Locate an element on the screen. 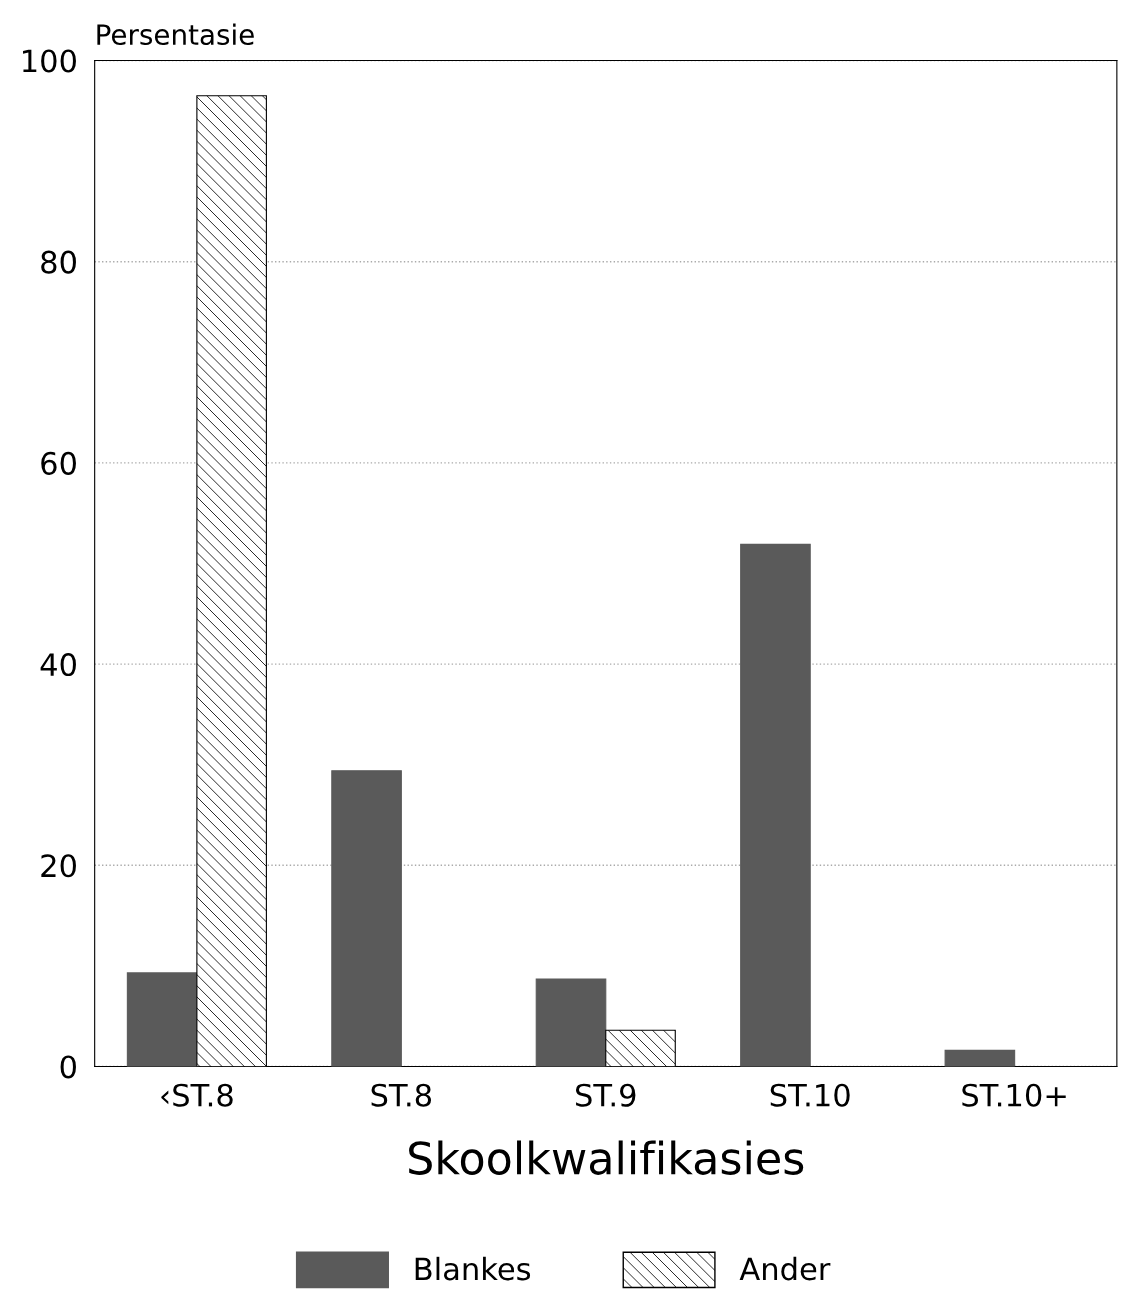 The height and width of the screenshot is (1315, 1127). legend-label: Blankes is located at coordinates (473, 1268).